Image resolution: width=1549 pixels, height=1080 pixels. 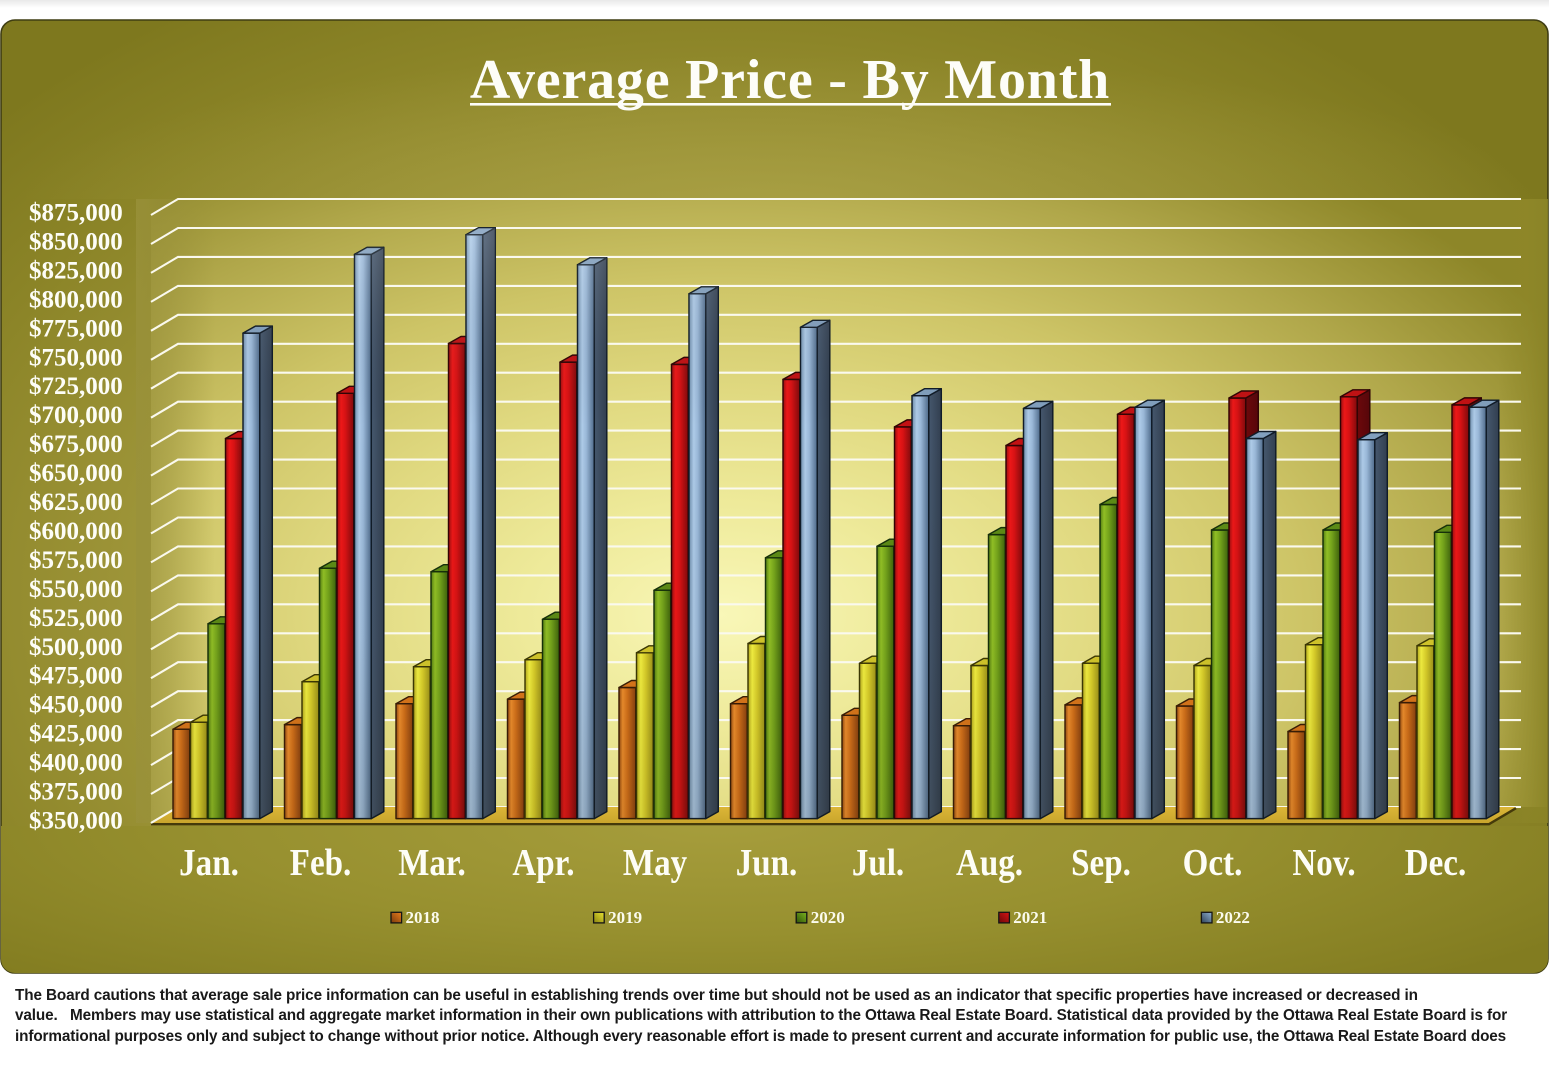 What do you see at coordinates (76, 821) in the screenshot?
I see `svg-text: $350,000` at bounding box center [76, 821].